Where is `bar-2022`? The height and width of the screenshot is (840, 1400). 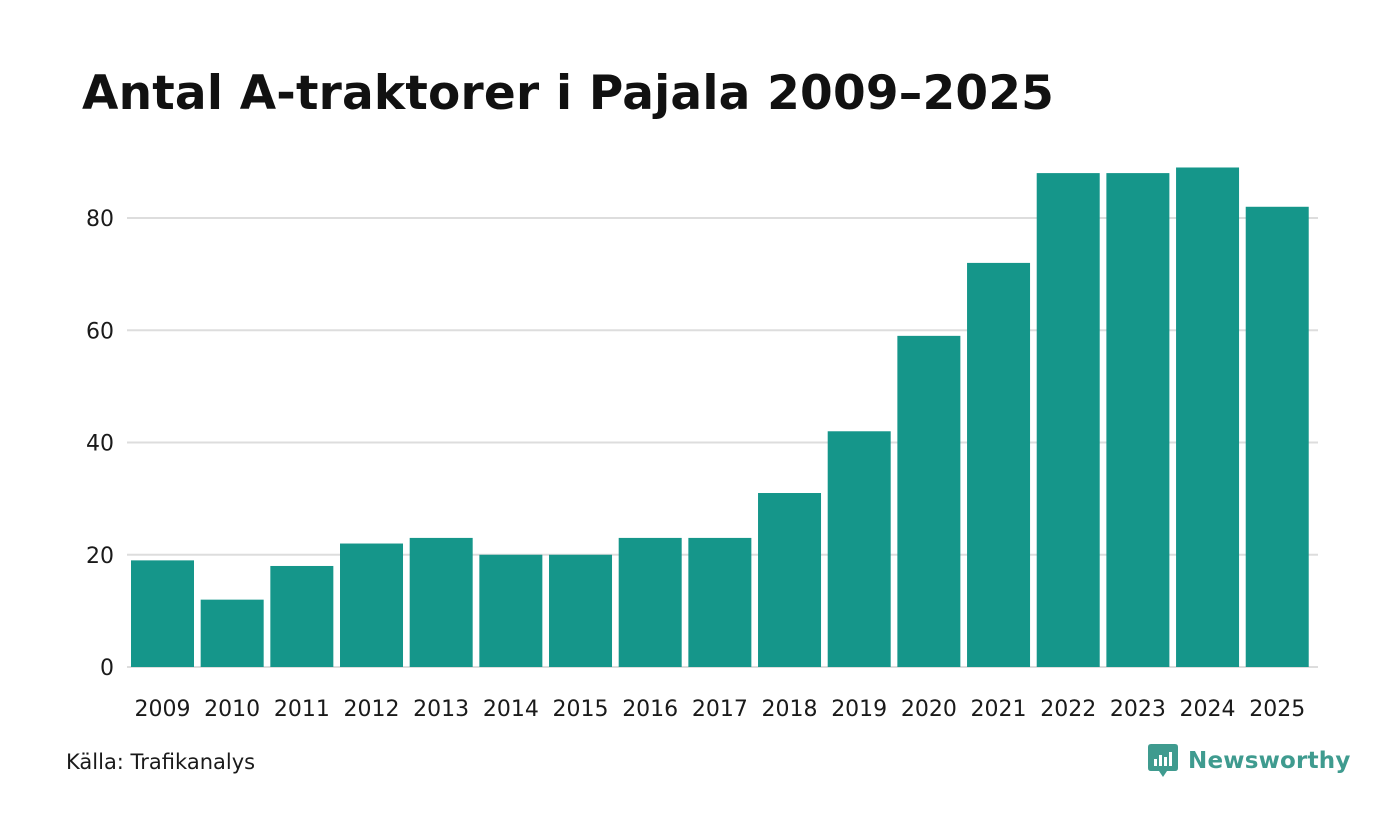 bar-2022 is located at coordinates (1068, 420).